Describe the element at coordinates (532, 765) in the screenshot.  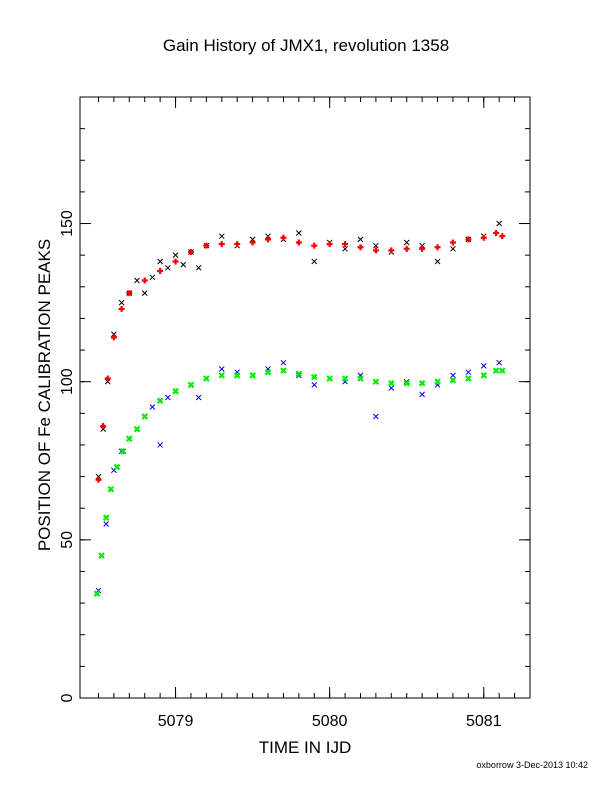
I see `author-timestamp: oxborrow 3-Dec-2013 10:42` at that location.